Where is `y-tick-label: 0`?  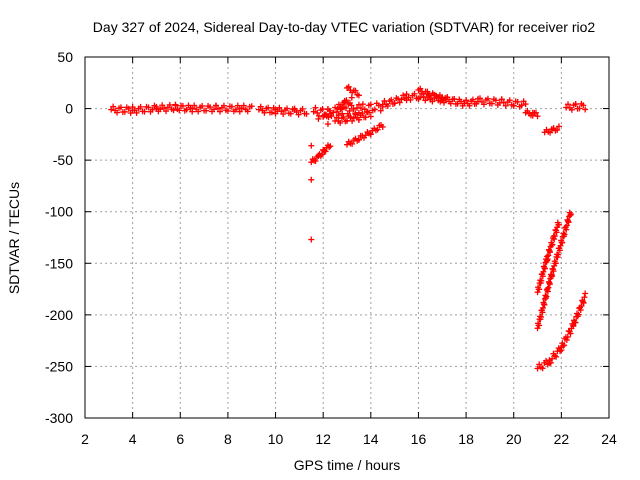
y-tick-label: 0 is located at coordinates (69, 109).